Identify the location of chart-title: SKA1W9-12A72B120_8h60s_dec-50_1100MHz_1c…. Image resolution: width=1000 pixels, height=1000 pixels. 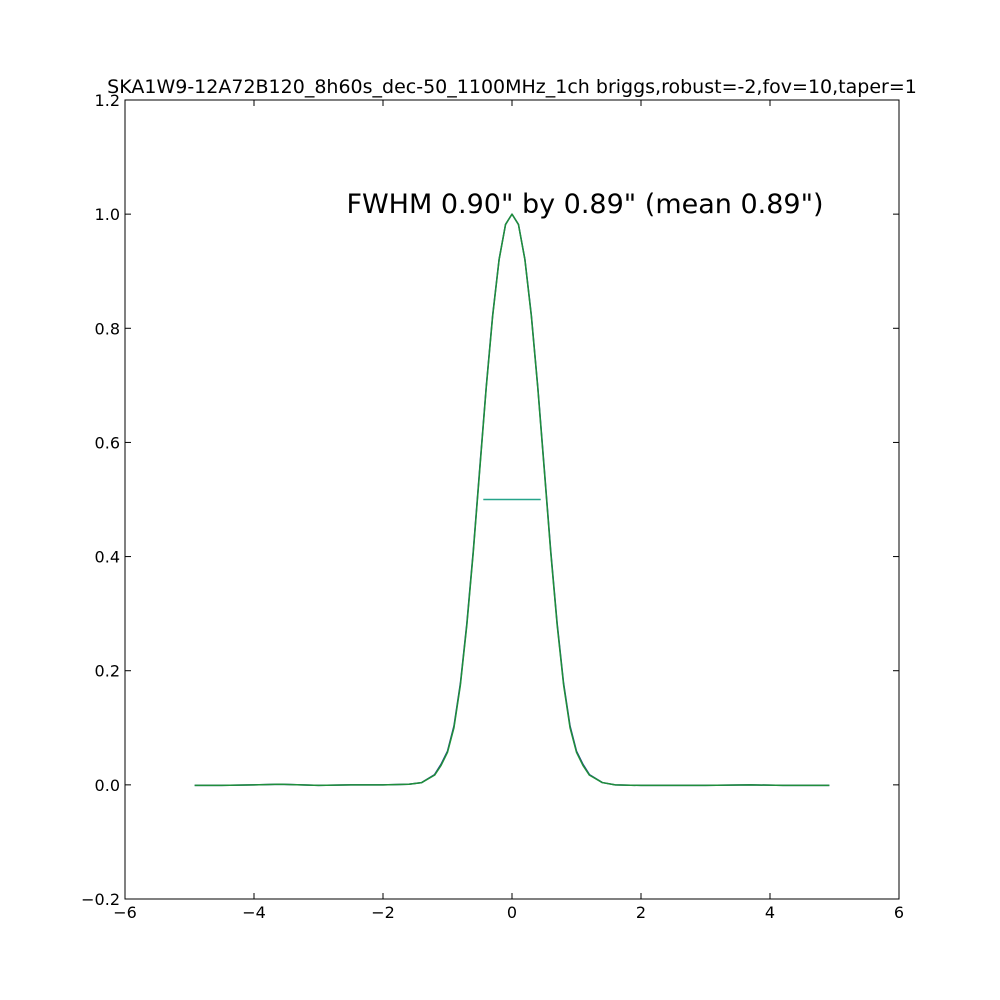
(512, 87).